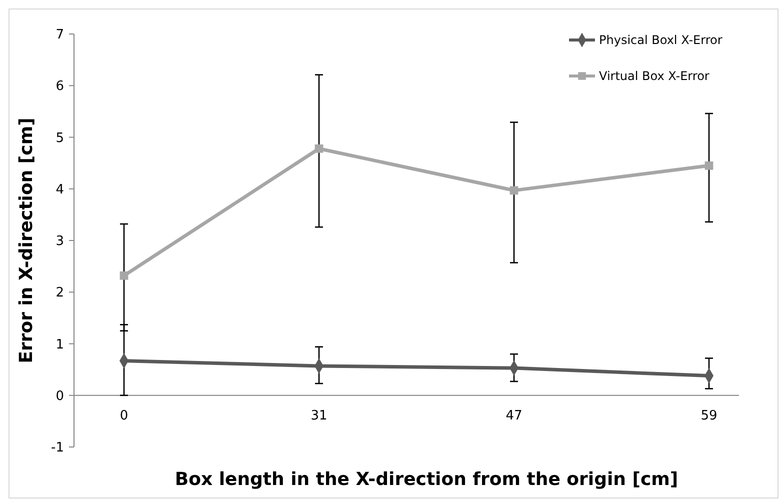 The width and height of the screenshot is (779, 499). I want to click on y-tick-label: 0, so click(60, 396).